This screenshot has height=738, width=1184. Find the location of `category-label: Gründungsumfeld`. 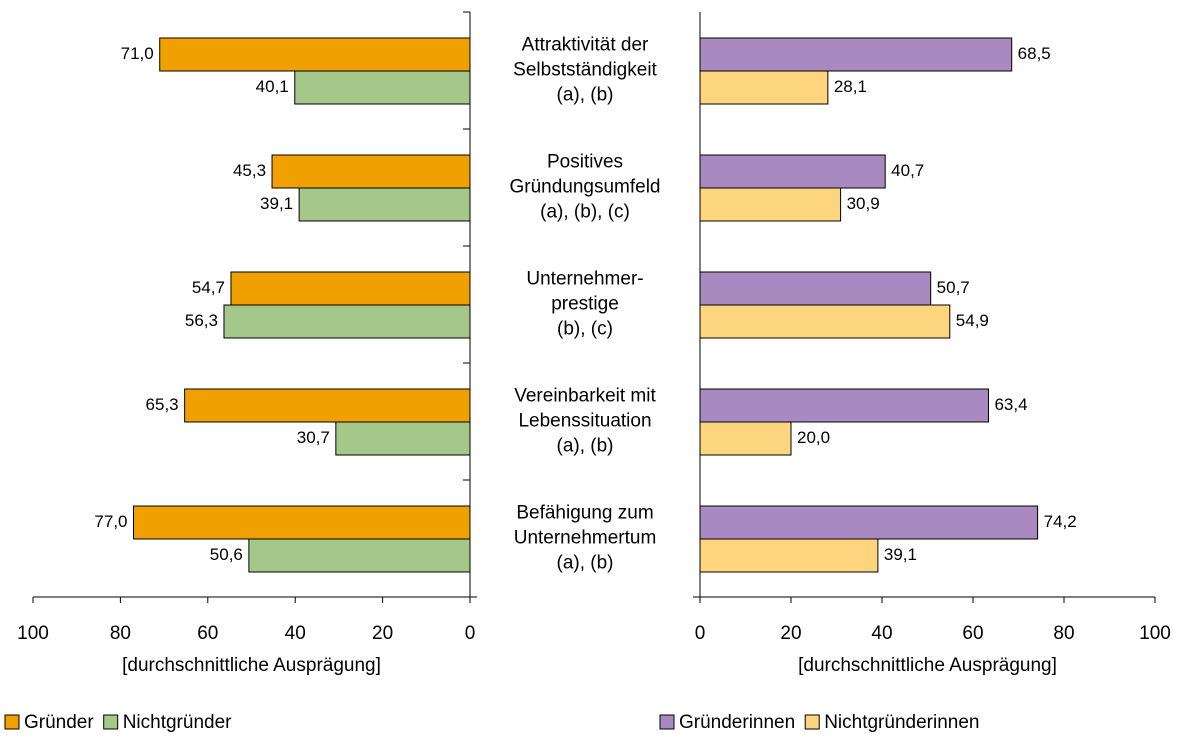

category-label: Gründungsumfeld is located at coordinates (584, 187).